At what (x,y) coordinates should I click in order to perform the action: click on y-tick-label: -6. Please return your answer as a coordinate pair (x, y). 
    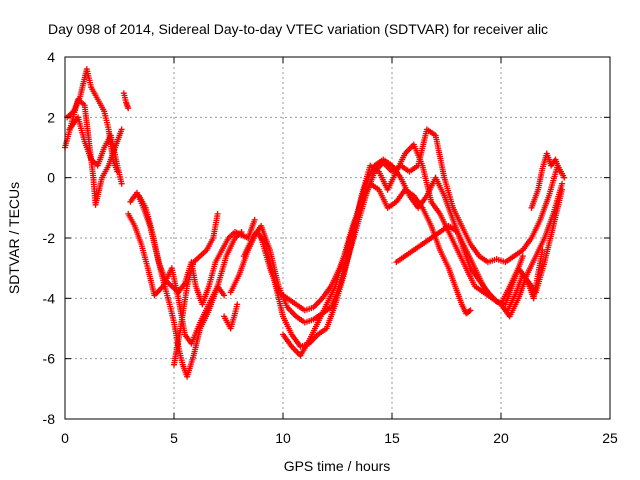
    Looking at the image, I should click on (49, 359).